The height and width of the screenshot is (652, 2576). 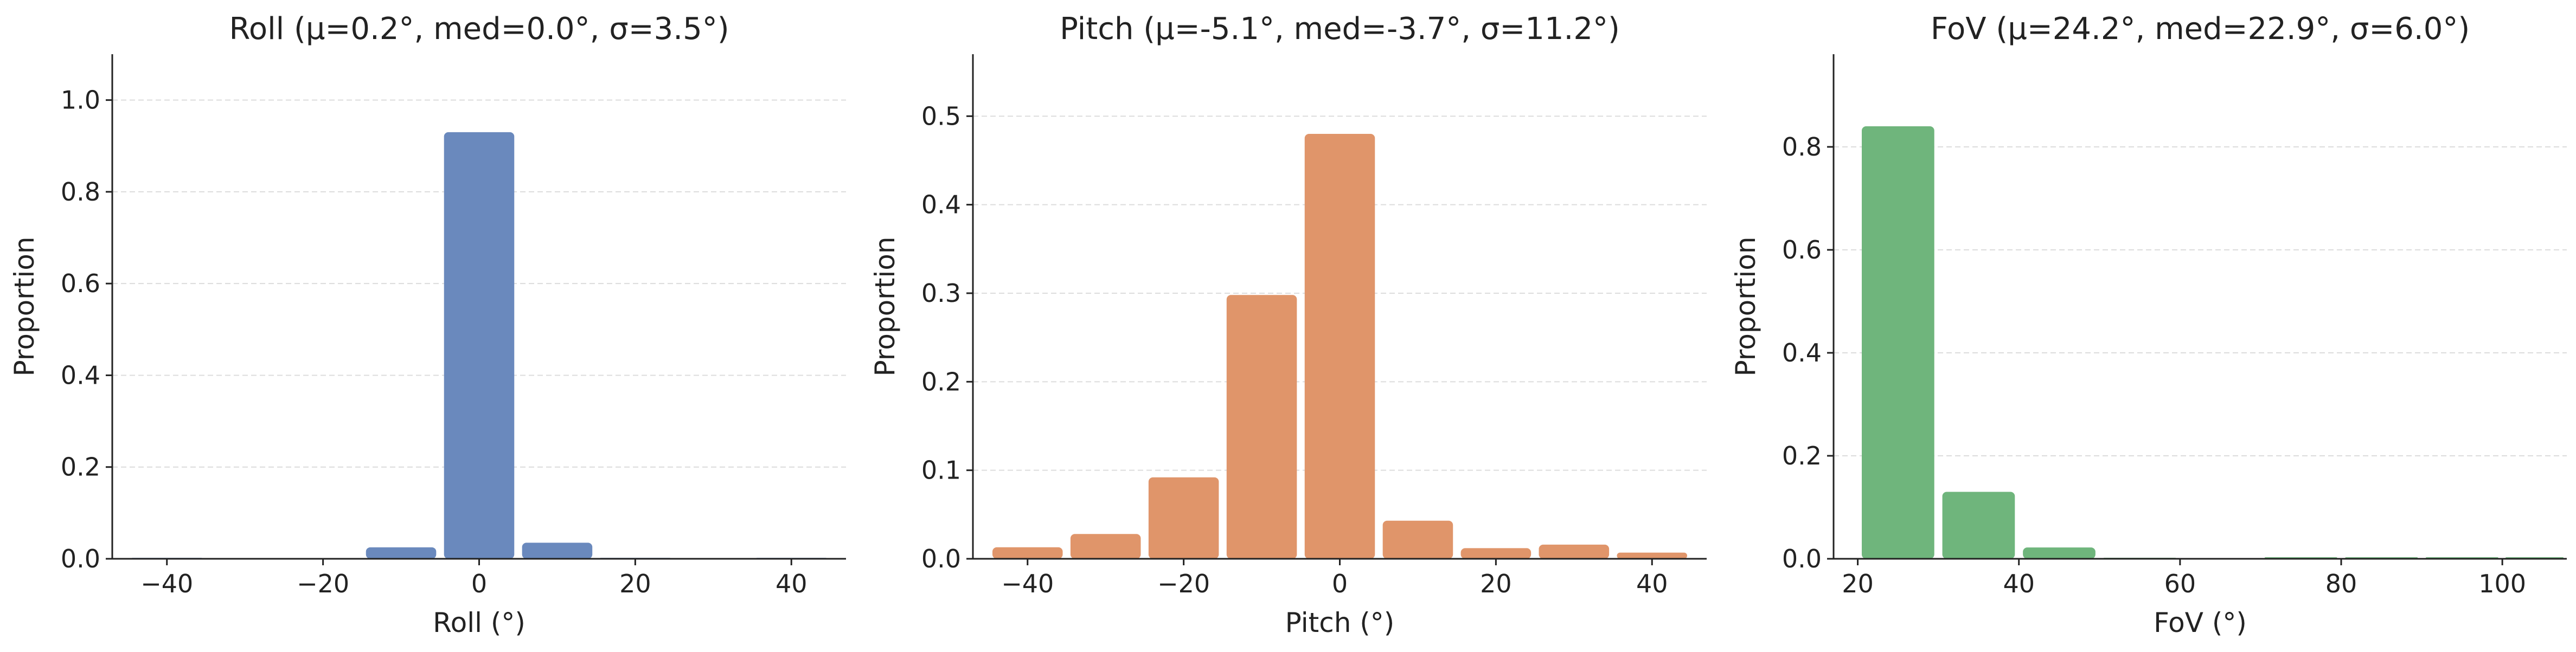 What do you see at coordinates (941, 116) in the screenshot?
I see `y-tick-label: 0.5` at bounding box center [941, 116].